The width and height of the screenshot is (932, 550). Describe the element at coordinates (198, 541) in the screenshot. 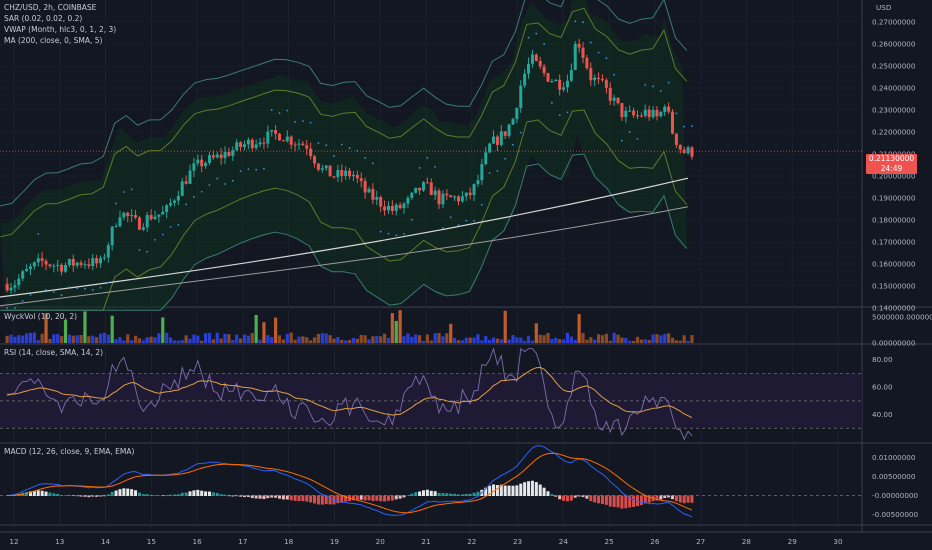

I see `x-tick-label: 16` at that location.